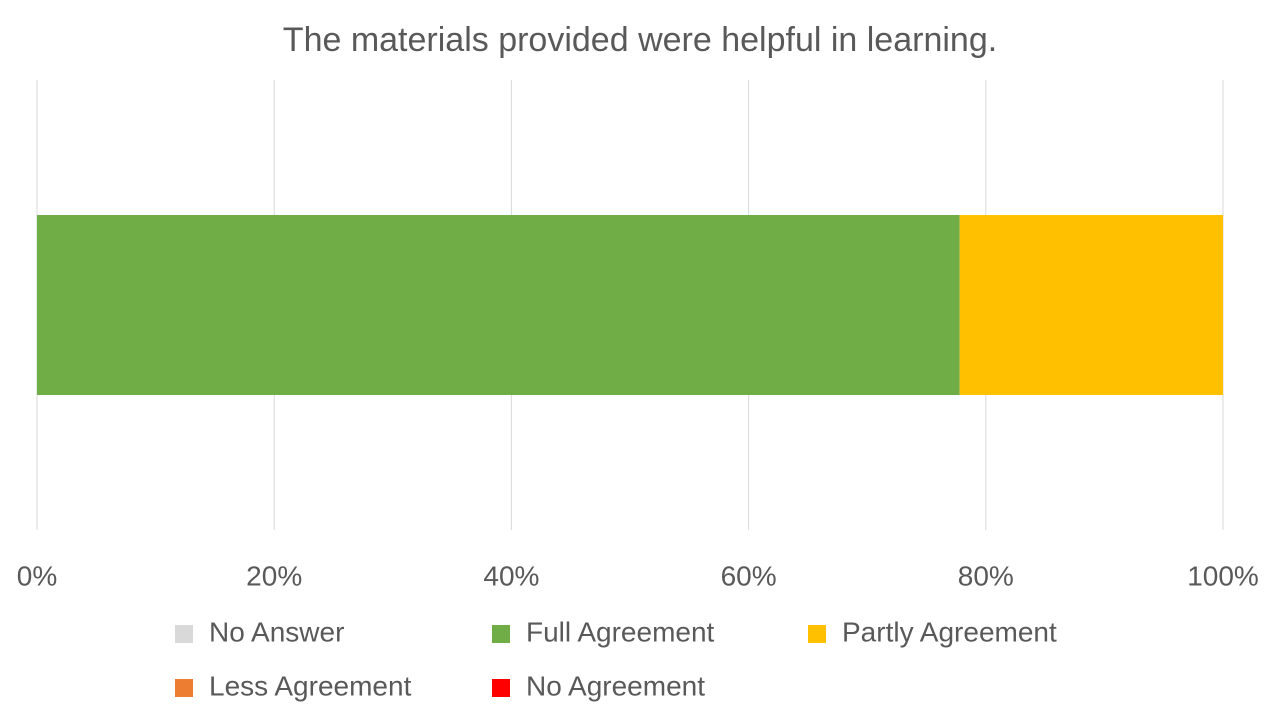  I want to click on bar-segment, so click(1091, 305).